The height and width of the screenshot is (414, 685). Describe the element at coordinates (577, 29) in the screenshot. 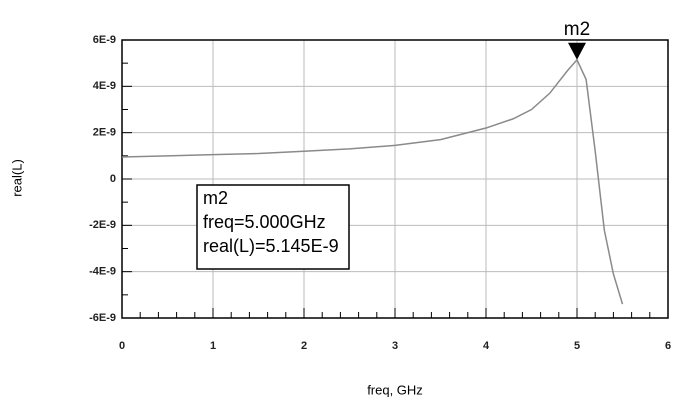

I see `marker-name: m2` at that location.